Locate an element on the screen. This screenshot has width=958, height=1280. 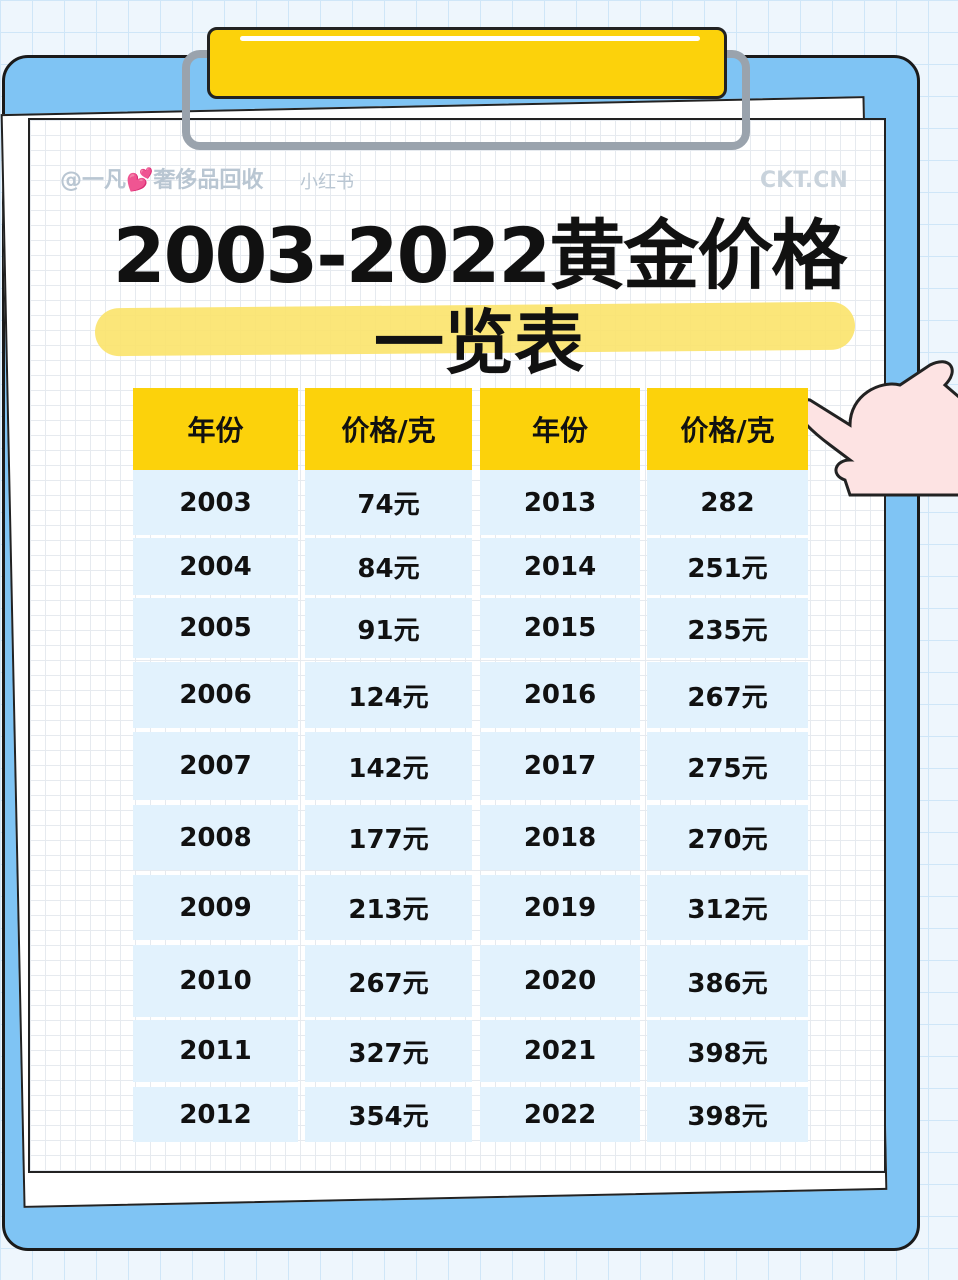
pointing-hand-icon is located at coordinates (875, 428).